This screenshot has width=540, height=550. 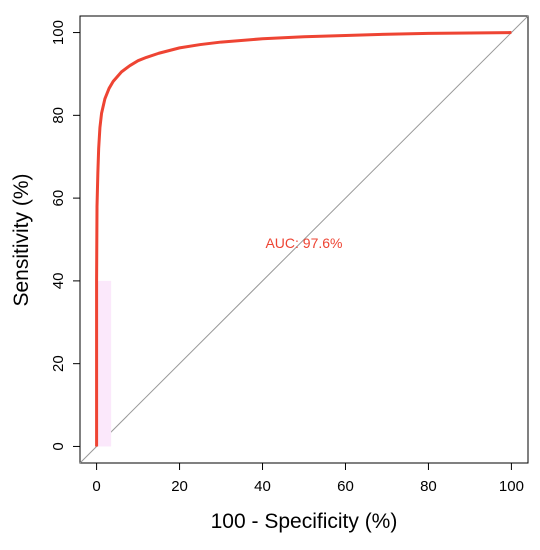 What do you see at coordinates (96, 486) in the screenshot?
I see `x-tick-label: 0` at bounding box center [96, 486].